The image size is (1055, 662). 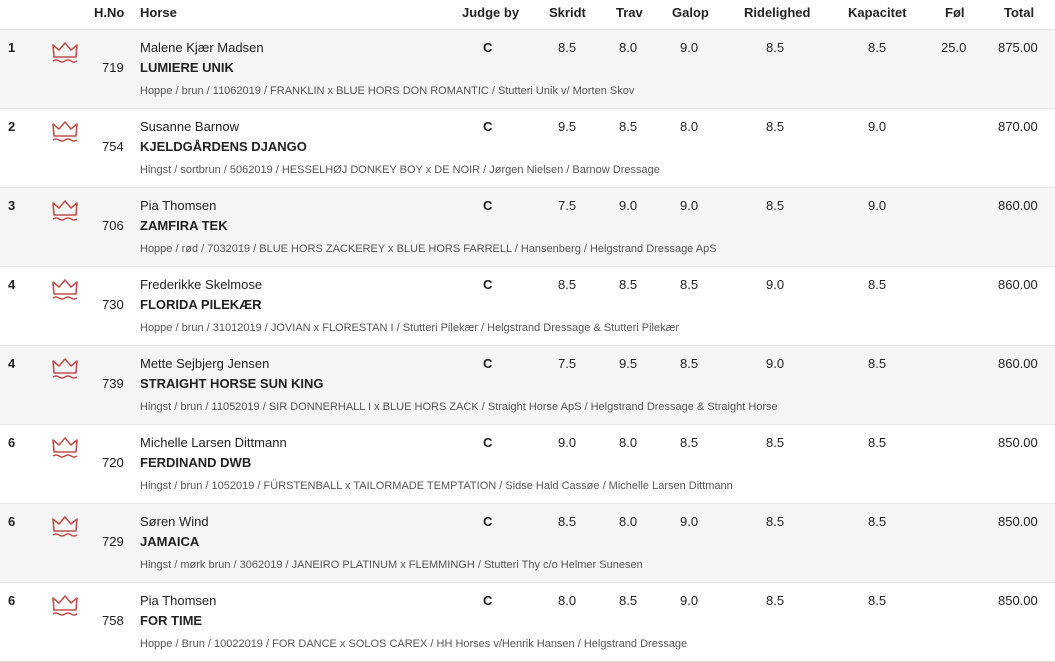 I want to click on horse-name: STRAIGHT HORSE SUN KING, so click(x=232, y=383).